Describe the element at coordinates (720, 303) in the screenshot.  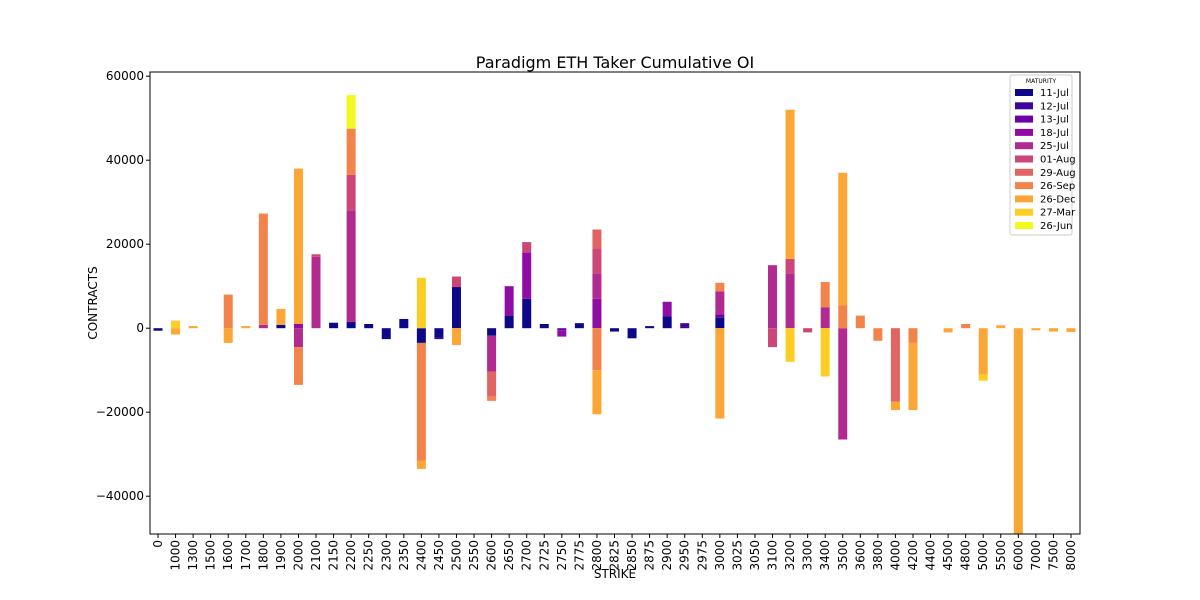
I see `bar-3000-25-jul` at that location.